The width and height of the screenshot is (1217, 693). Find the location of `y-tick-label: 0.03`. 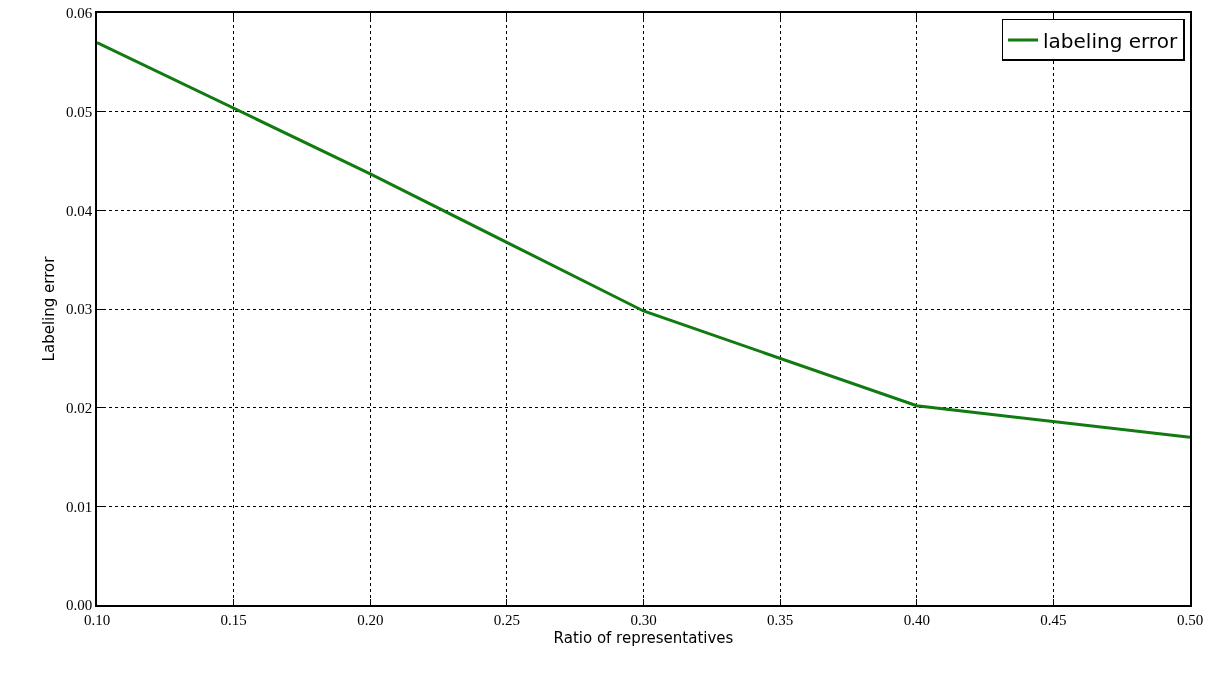

y-tick-label: 0.03 is located at coordinates (79, 309).